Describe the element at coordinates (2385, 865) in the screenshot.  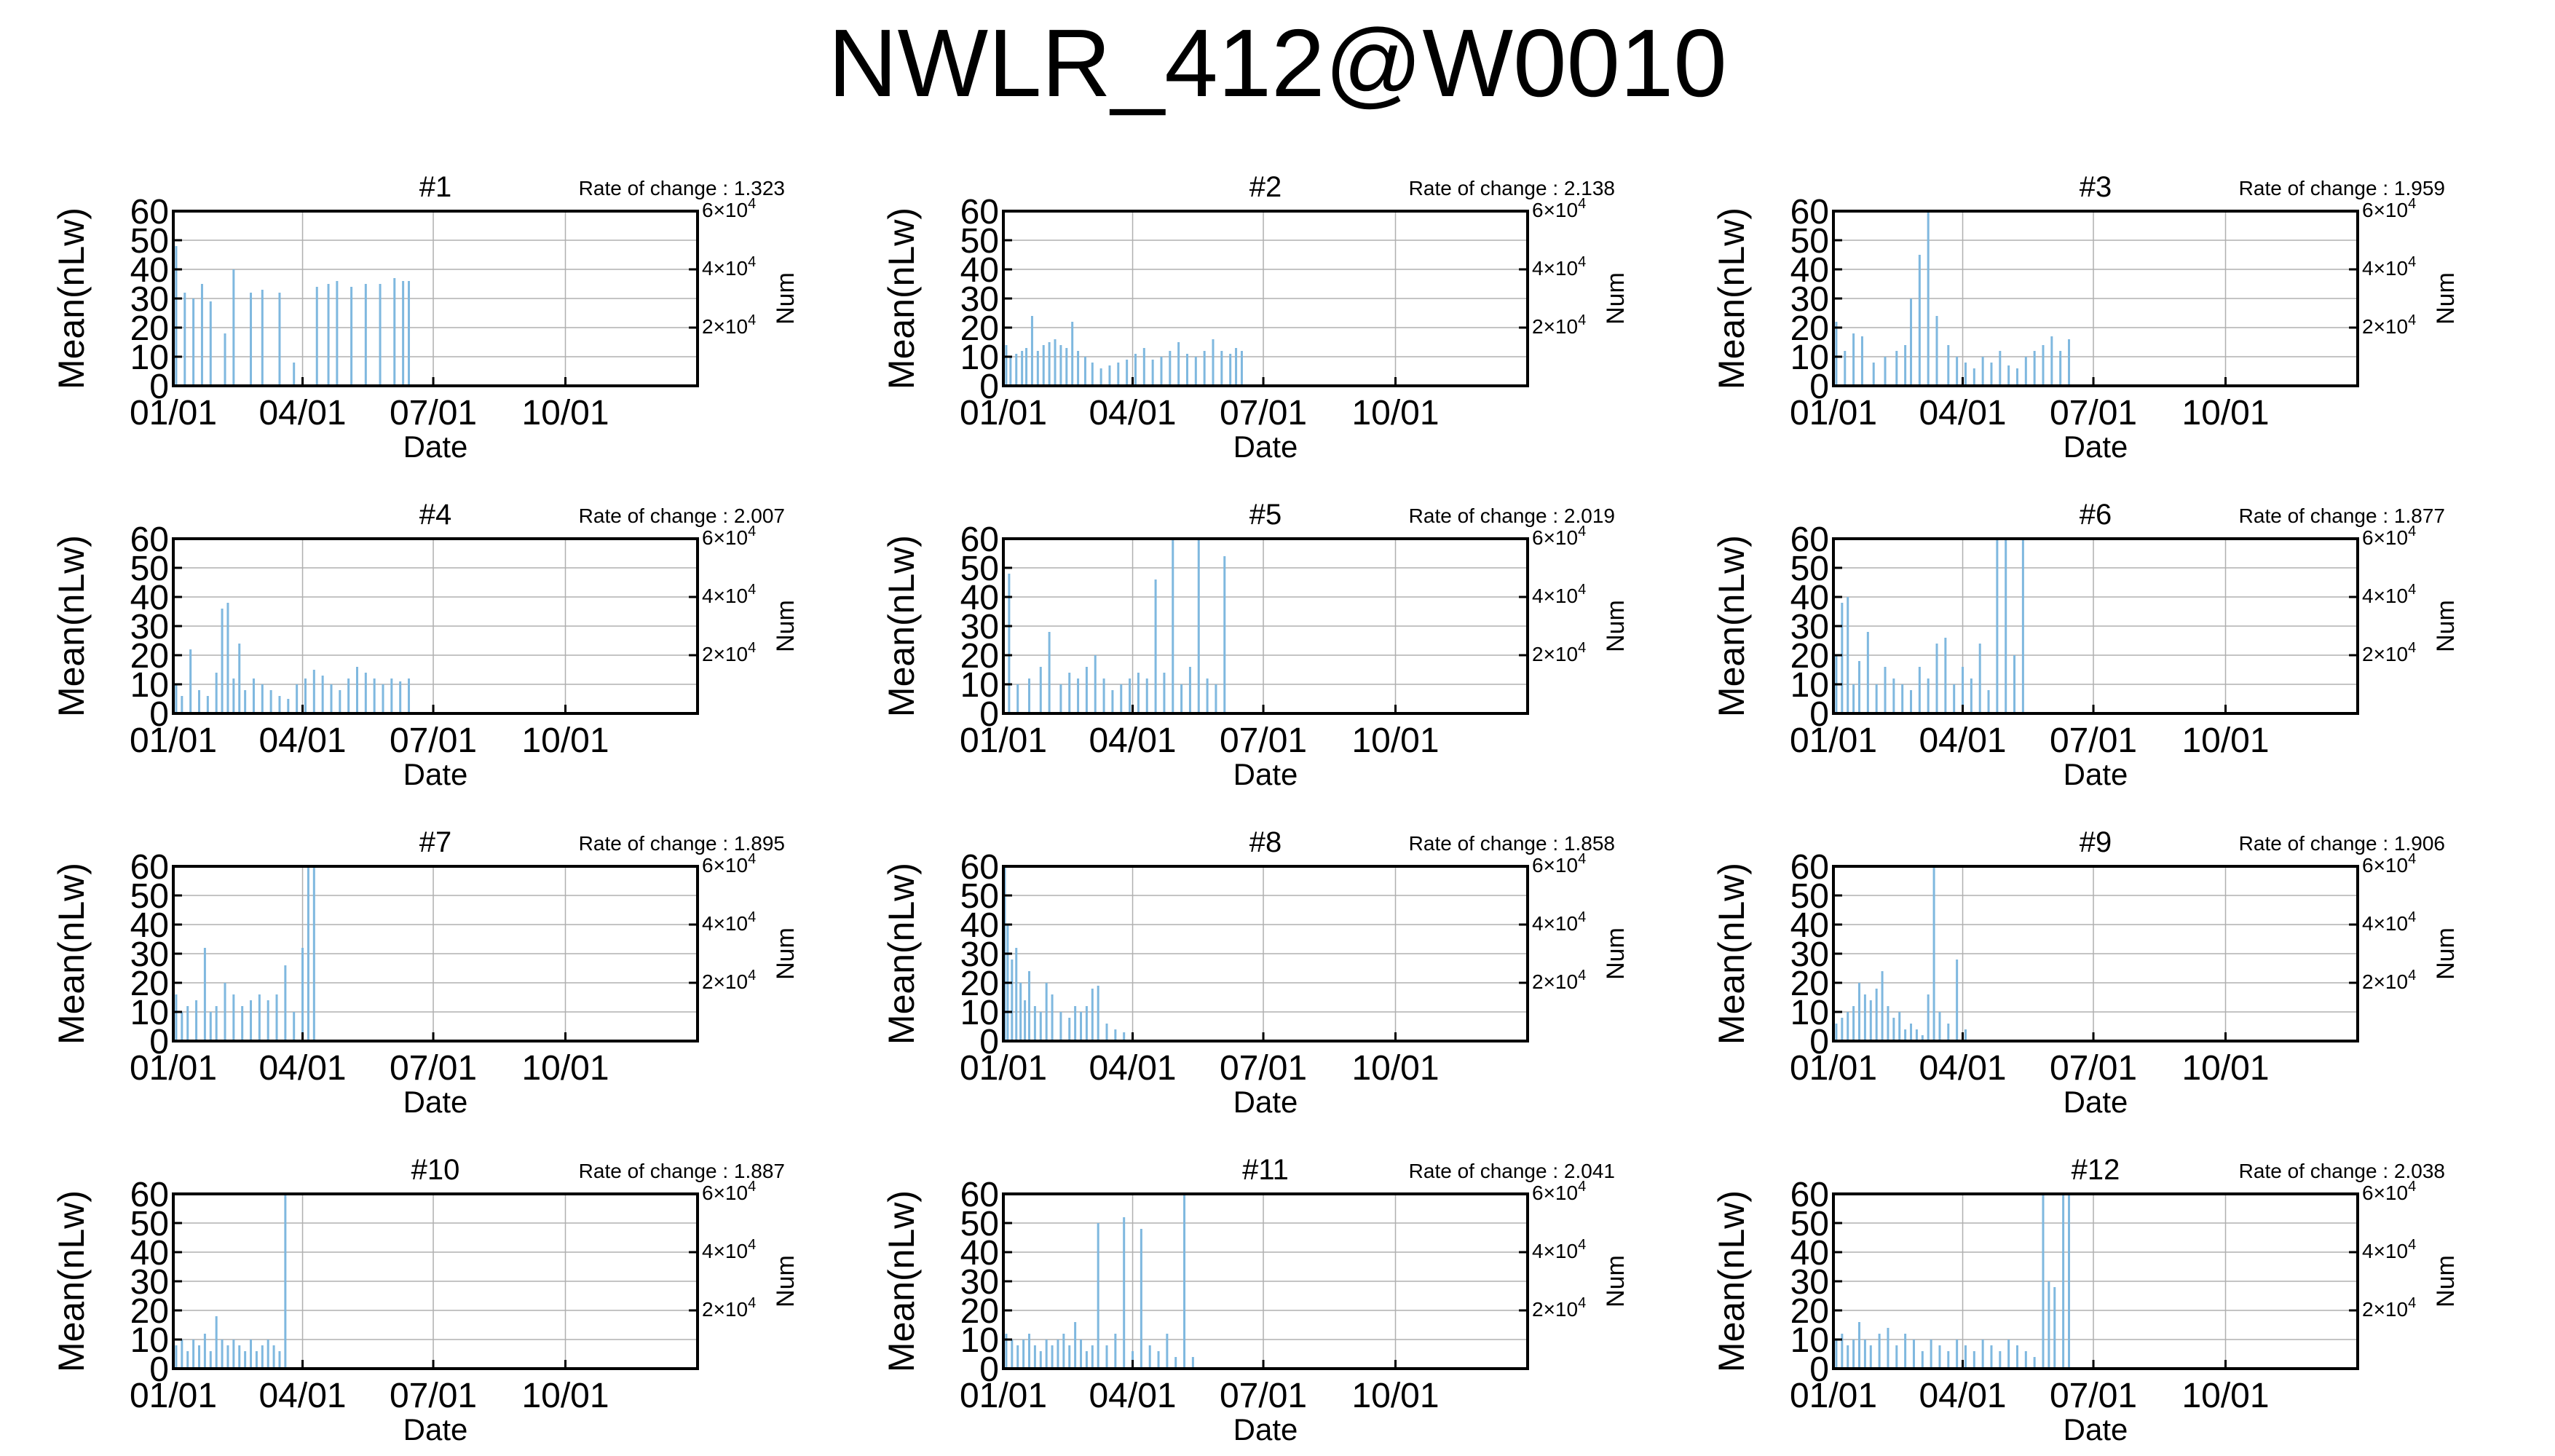
I see `y2-tick-base: 6×10` at that location.